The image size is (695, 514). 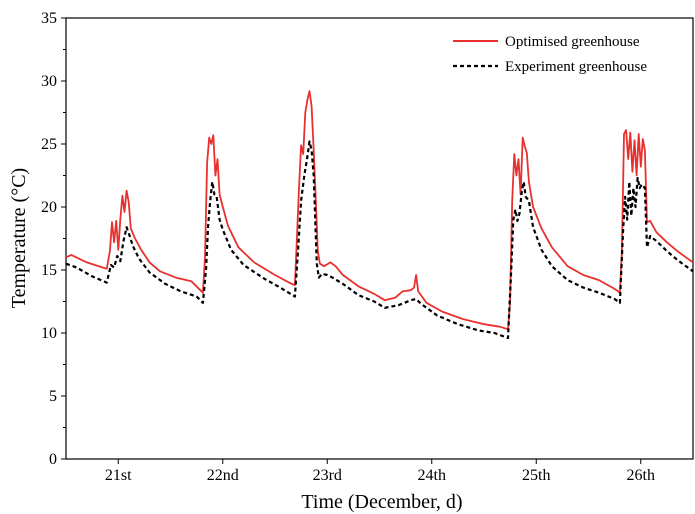 What do you see at coordinates (53, 396) in the screenshot?
I see `y-tick-label: 5` at bounding box center [53, 396].